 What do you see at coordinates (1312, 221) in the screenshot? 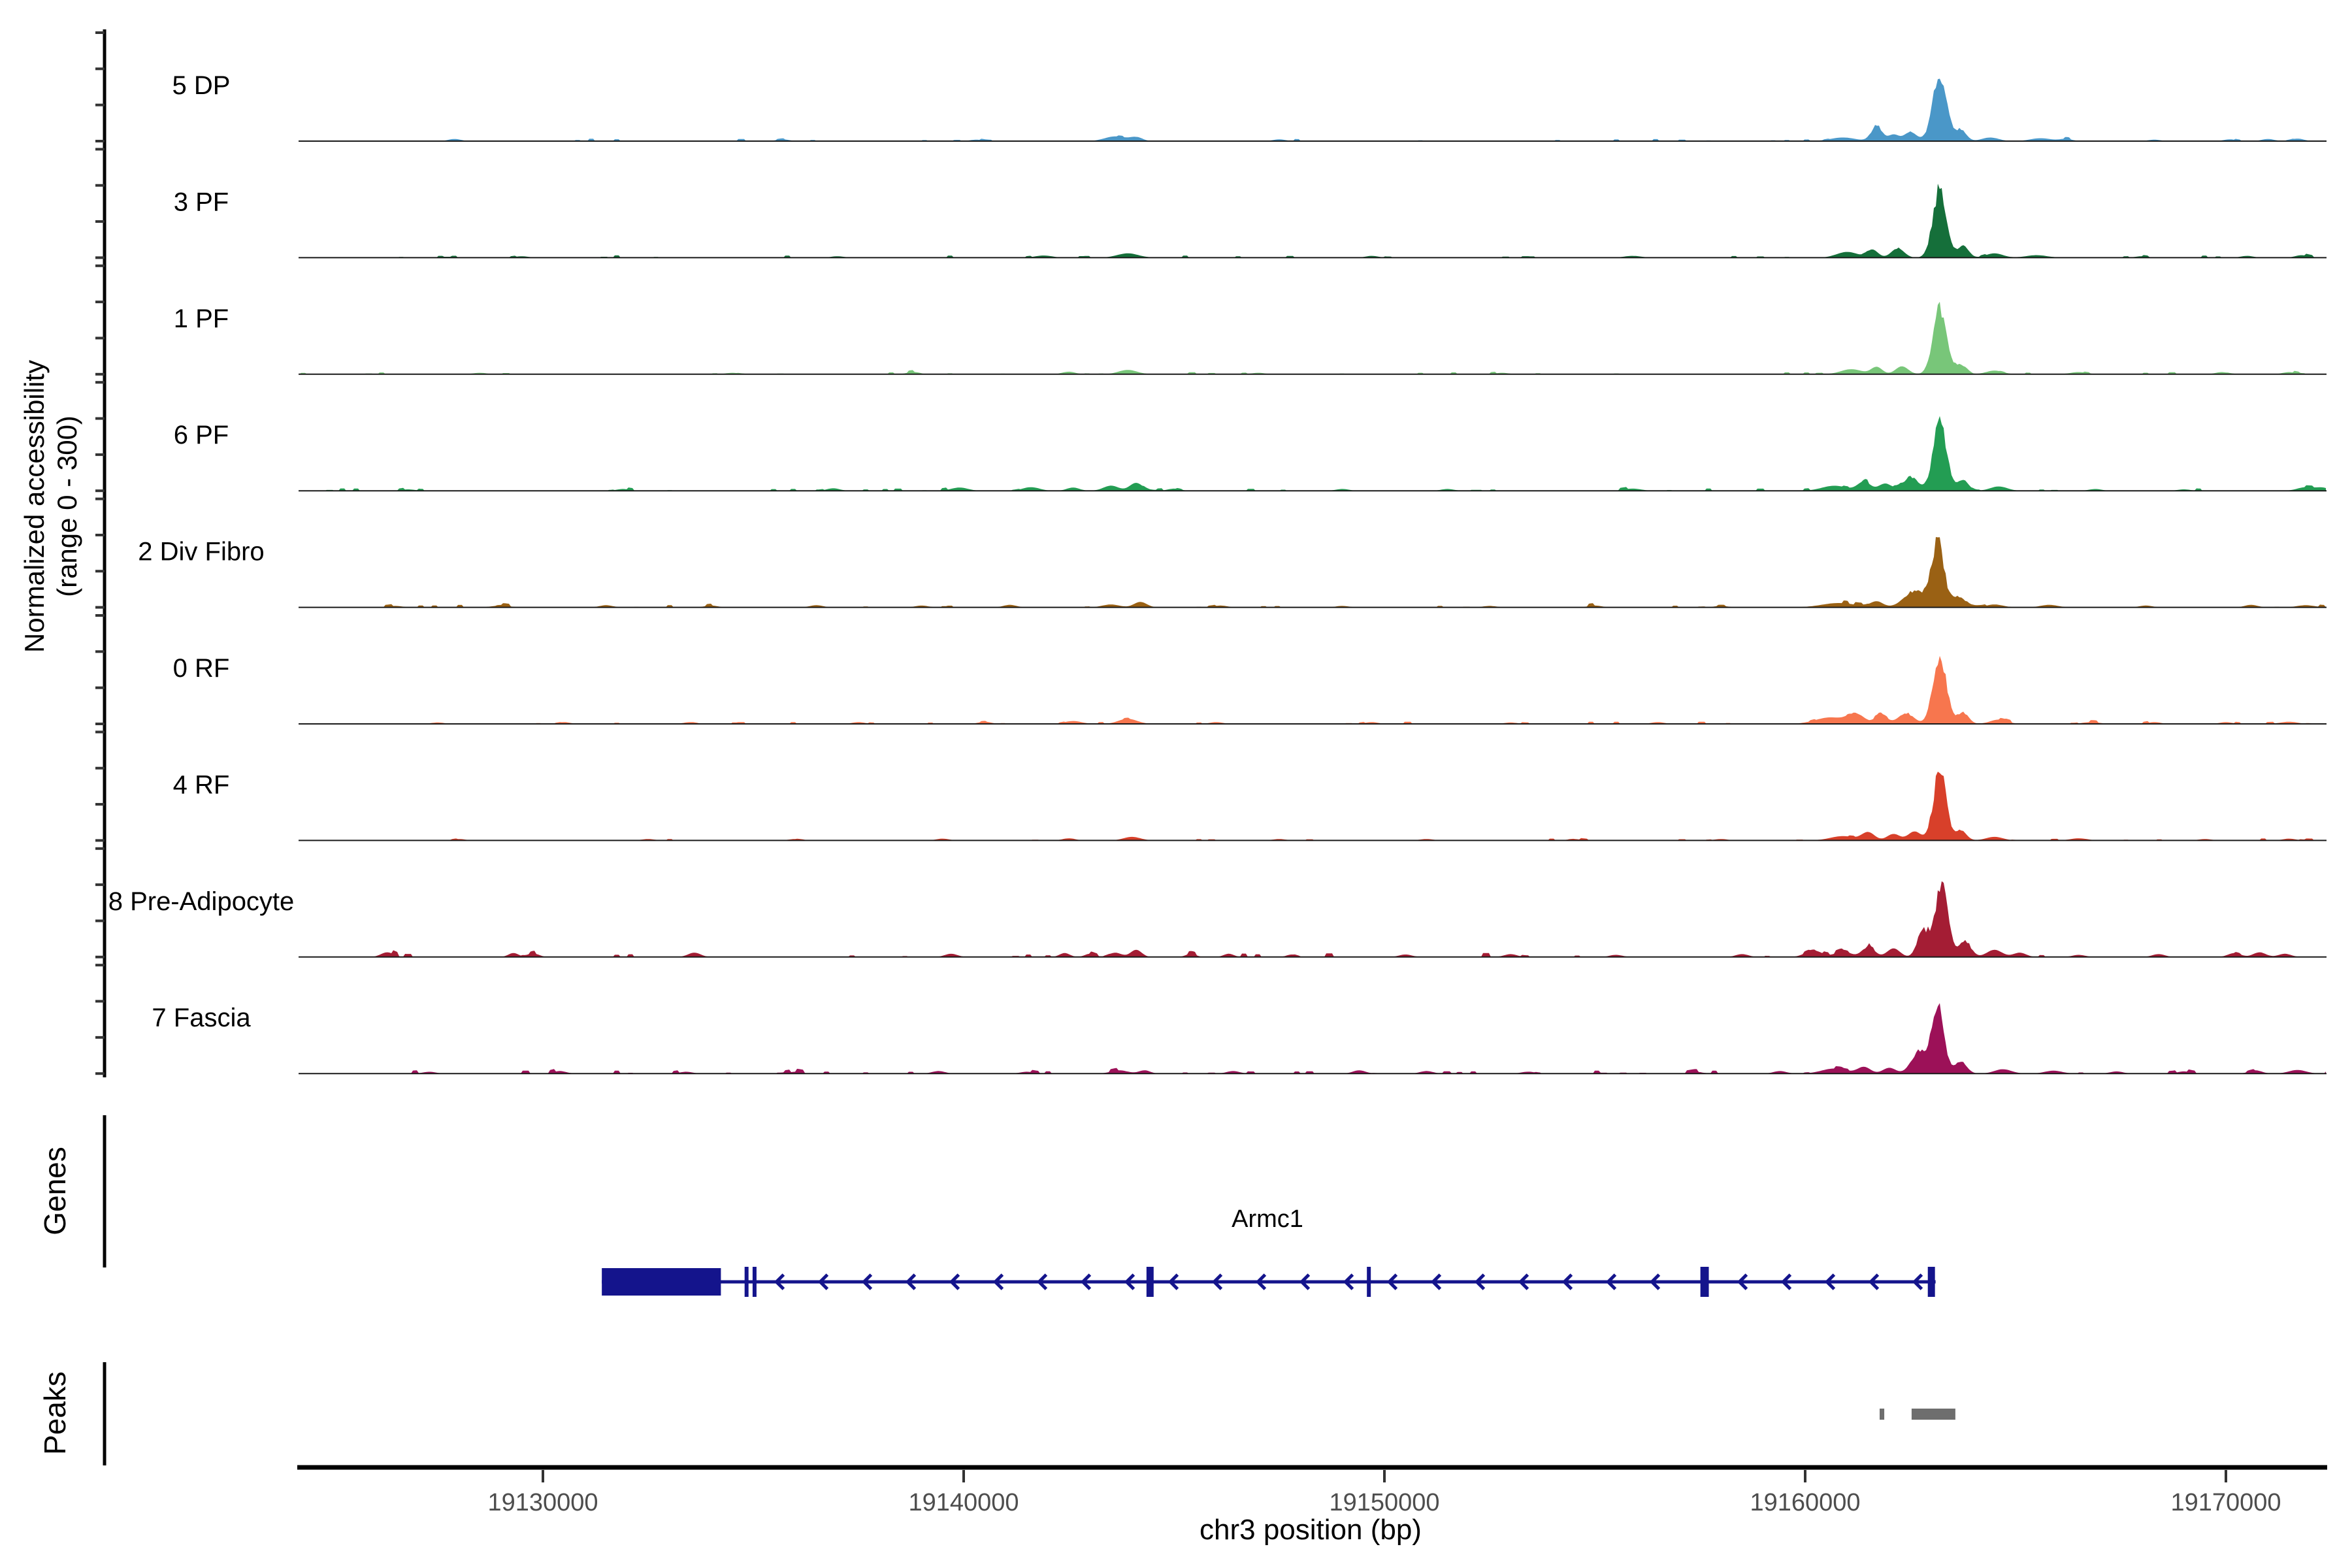
I see `coverage-area-3-pf` at bounding box center [1312, 221].